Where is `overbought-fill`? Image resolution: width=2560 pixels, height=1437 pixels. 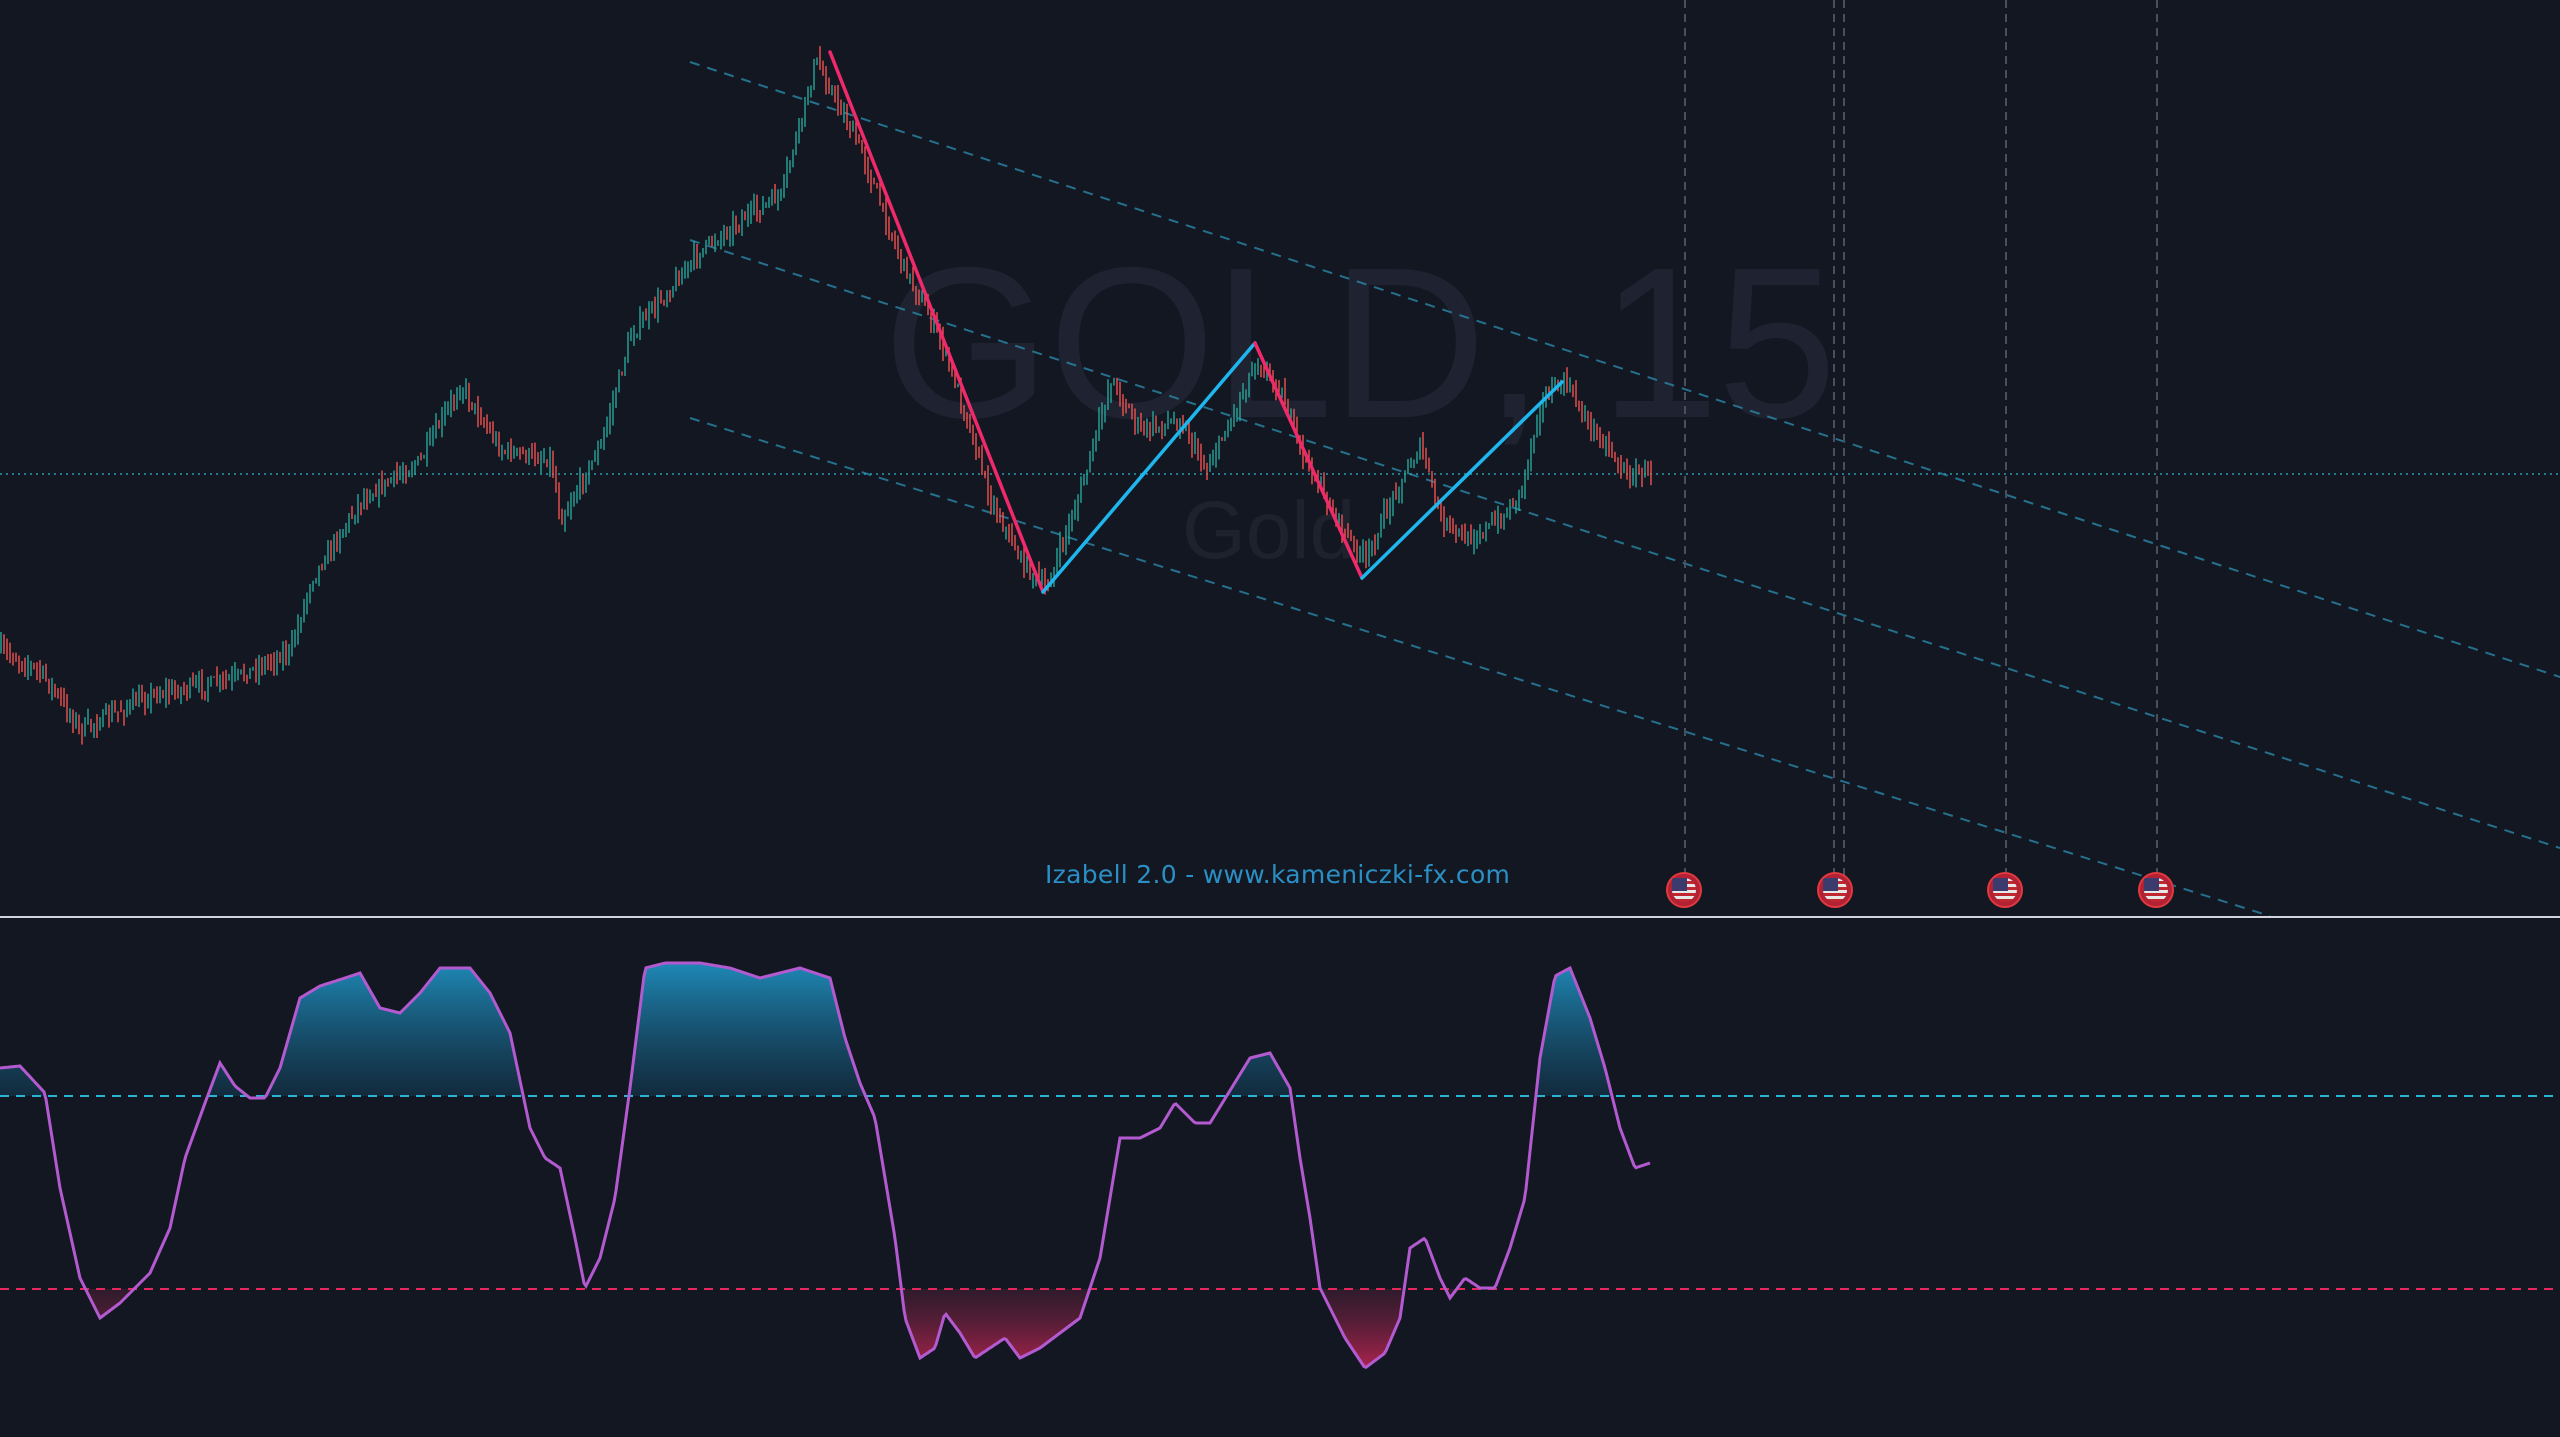 overbought-fill is located at coordinates (825, 1029).